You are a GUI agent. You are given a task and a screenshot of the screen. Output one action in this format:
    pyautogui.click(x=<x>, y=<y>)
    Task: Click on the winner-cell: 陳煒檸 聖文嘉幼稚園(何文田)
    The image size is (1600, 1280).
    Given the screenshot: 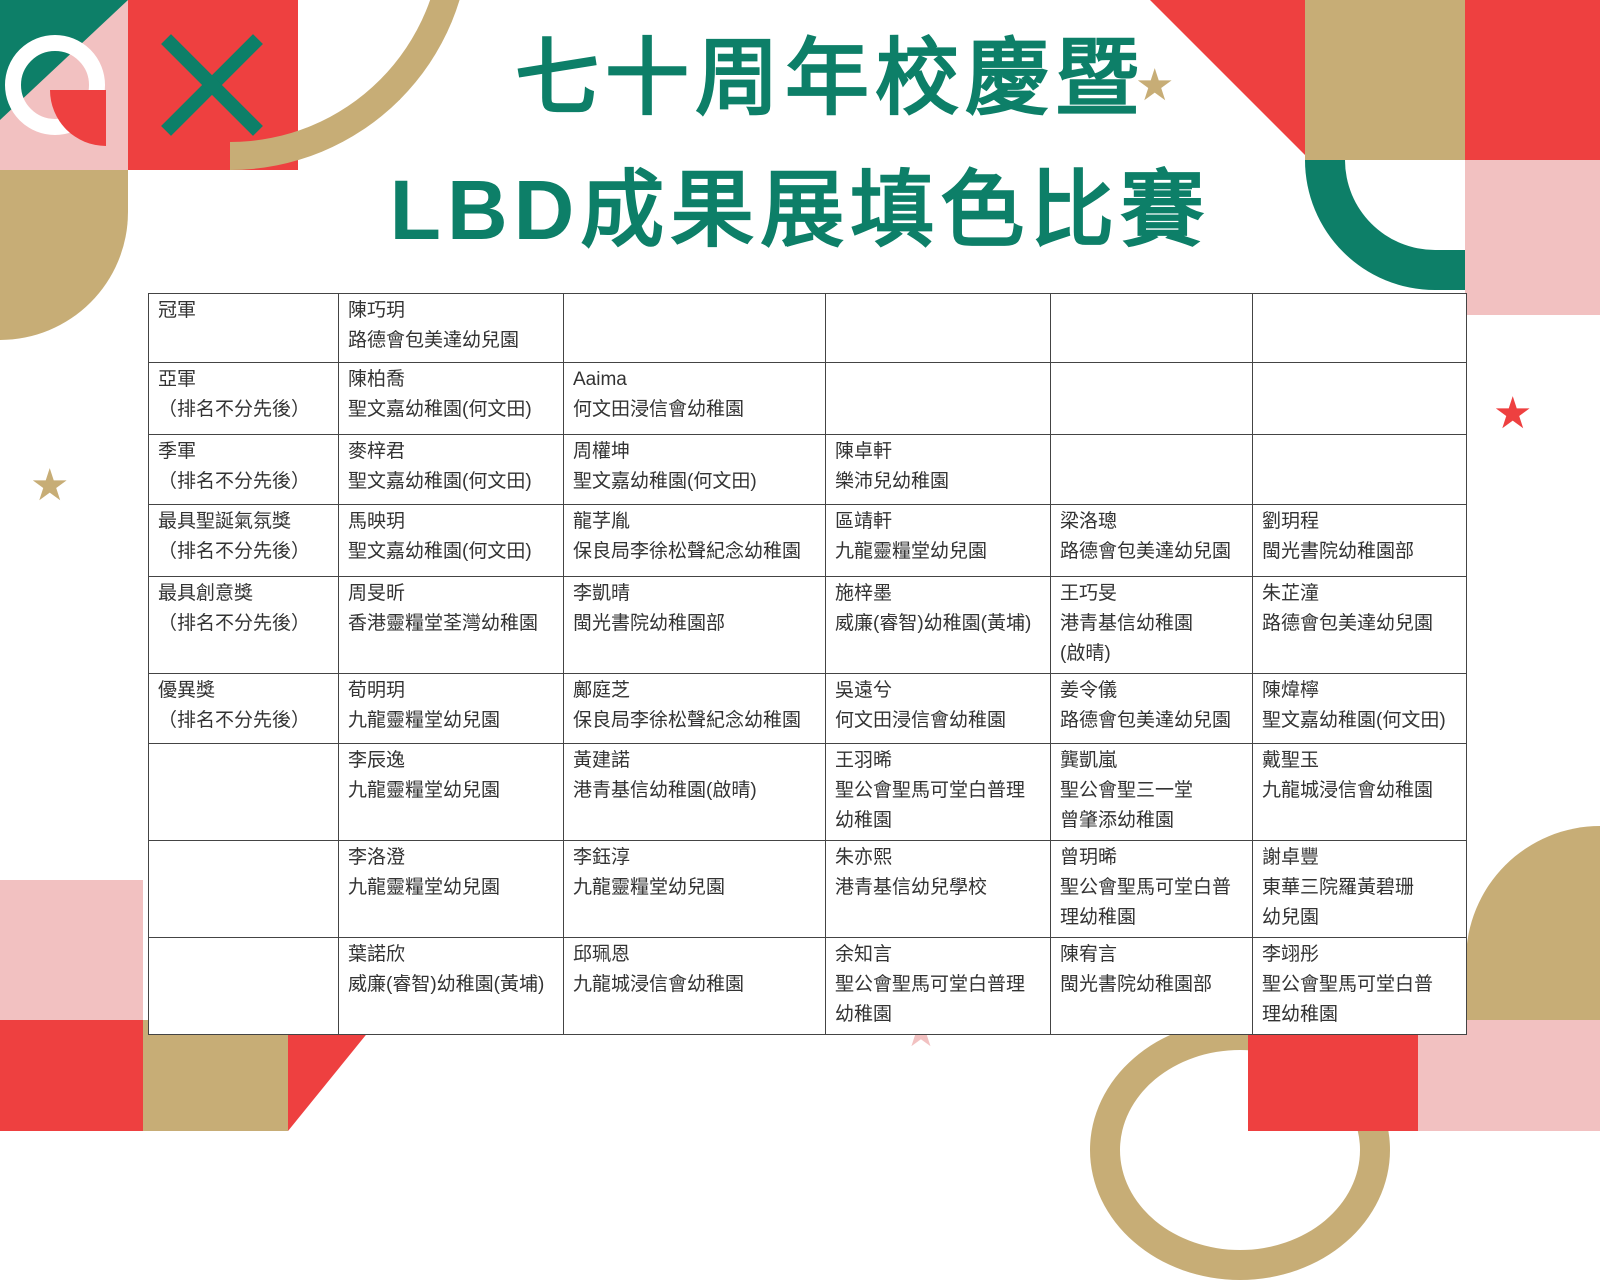 What is the action you would take?
    pyautogui.click(x=1359, y=708)
    